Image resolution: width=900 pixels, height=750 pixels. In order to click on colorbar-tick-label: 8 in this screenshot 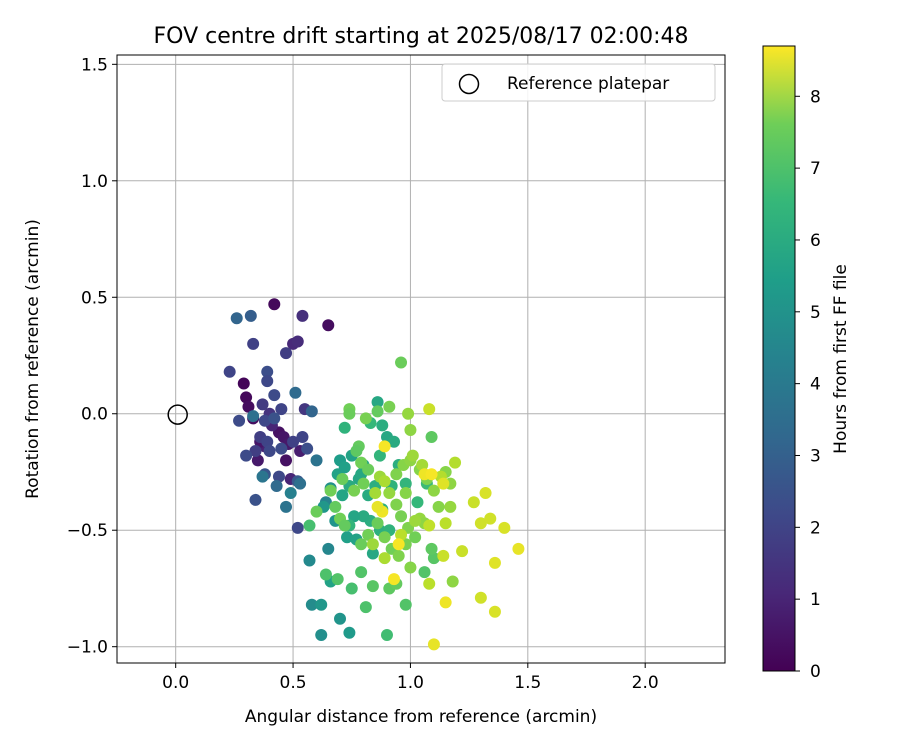, I will do `click(815, 97)`.